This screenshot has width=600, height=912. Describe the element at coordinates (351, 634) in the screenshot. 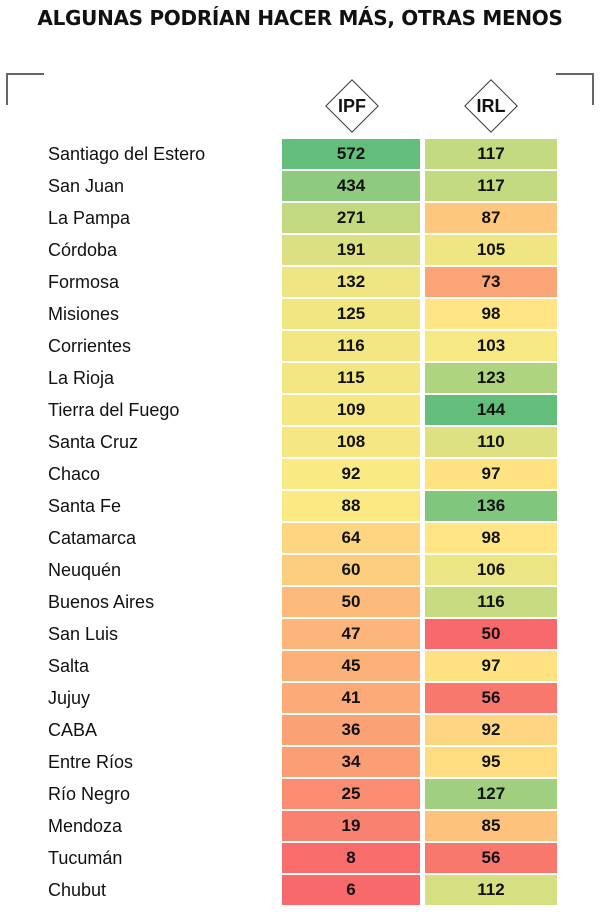

I see `cell-ipf: 47` at that location.